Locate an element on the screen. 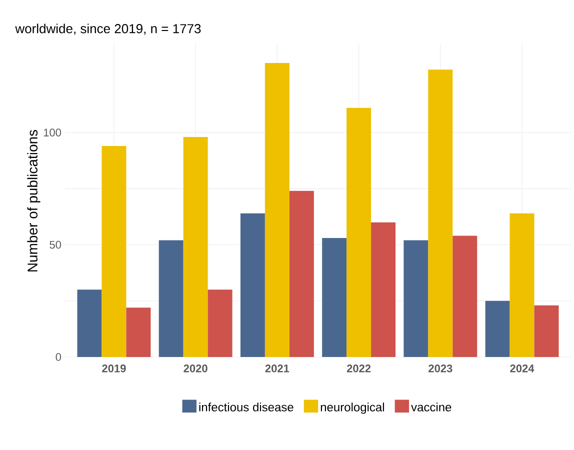  y-axis-title: Number of publications is located at coordinates (33, 201).